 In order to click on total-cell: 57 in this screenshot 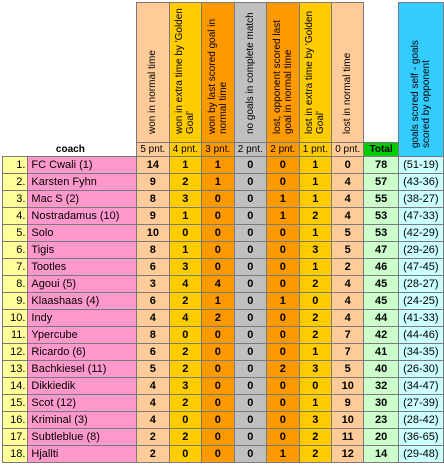, I will do `click(381, 182)`.